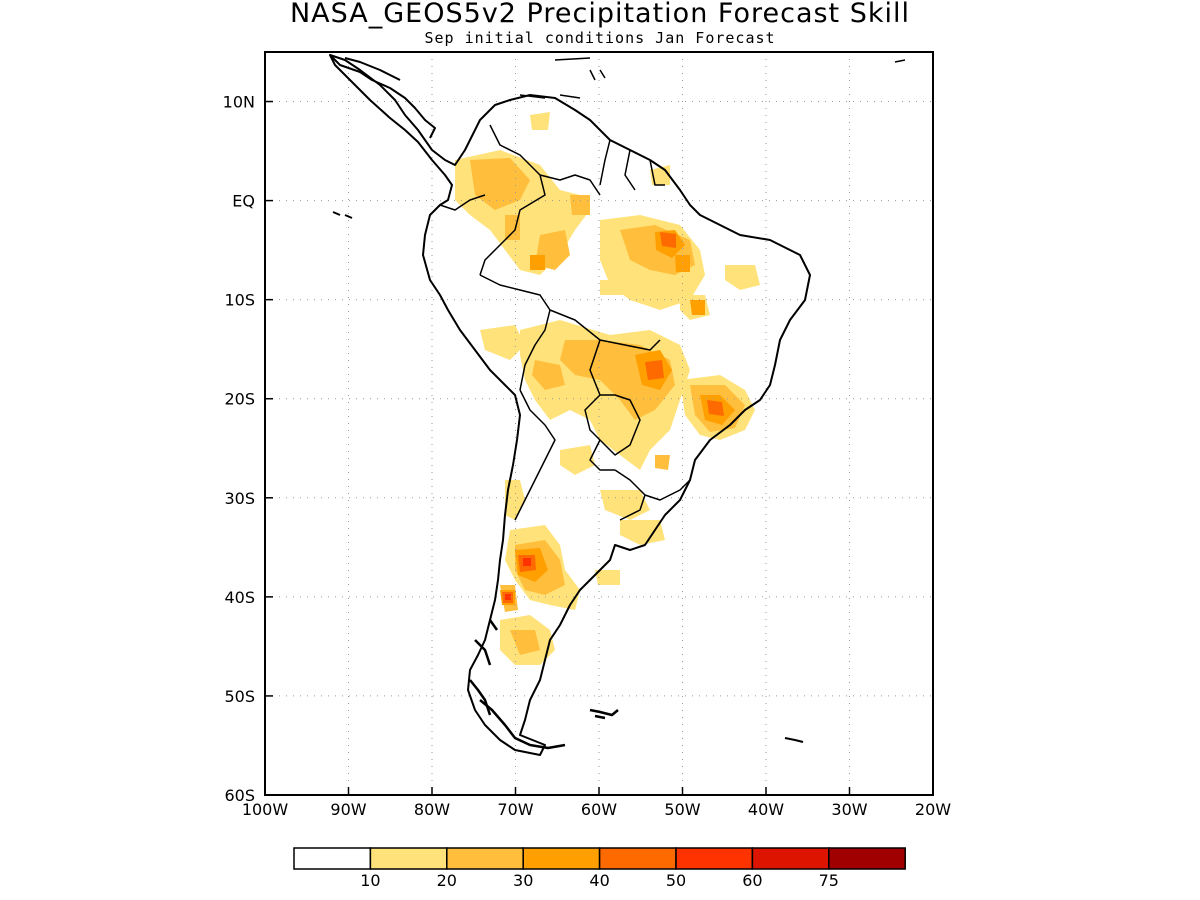  What do you see at coordinates (265, 809) in the screenshot?
I see `x-tick-label: 100W` at bounding box center [265, 809].